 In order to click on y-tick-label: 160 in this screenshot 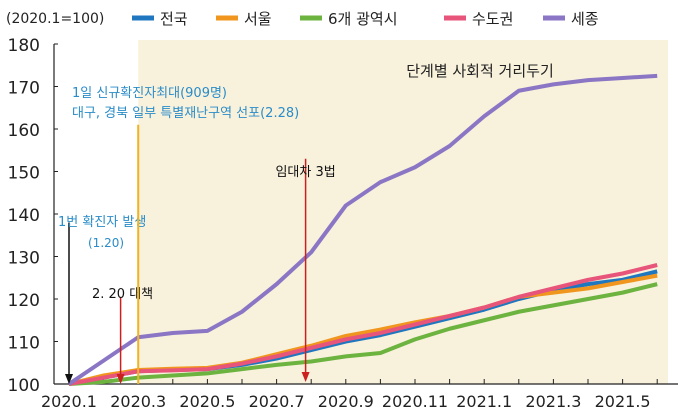, I will do `click(24, 131)`.